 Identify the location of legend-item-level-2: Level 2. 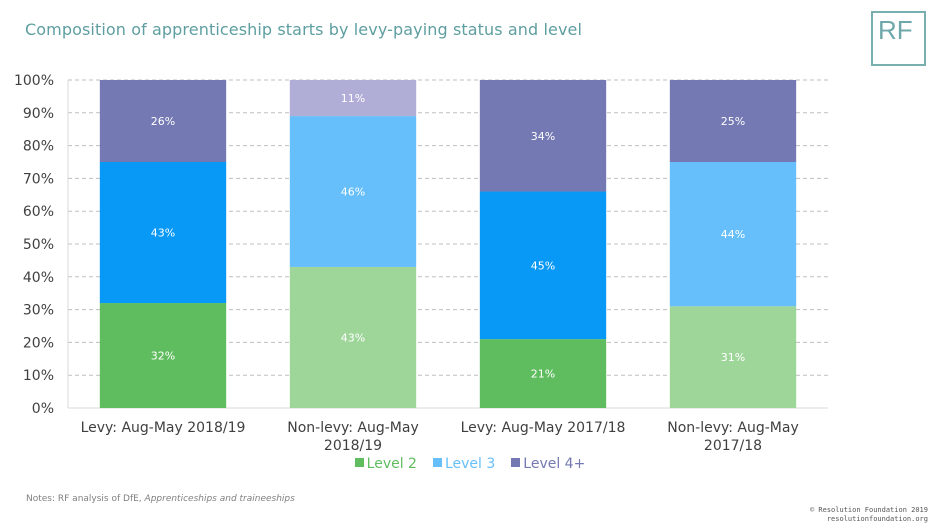
(385, 464).